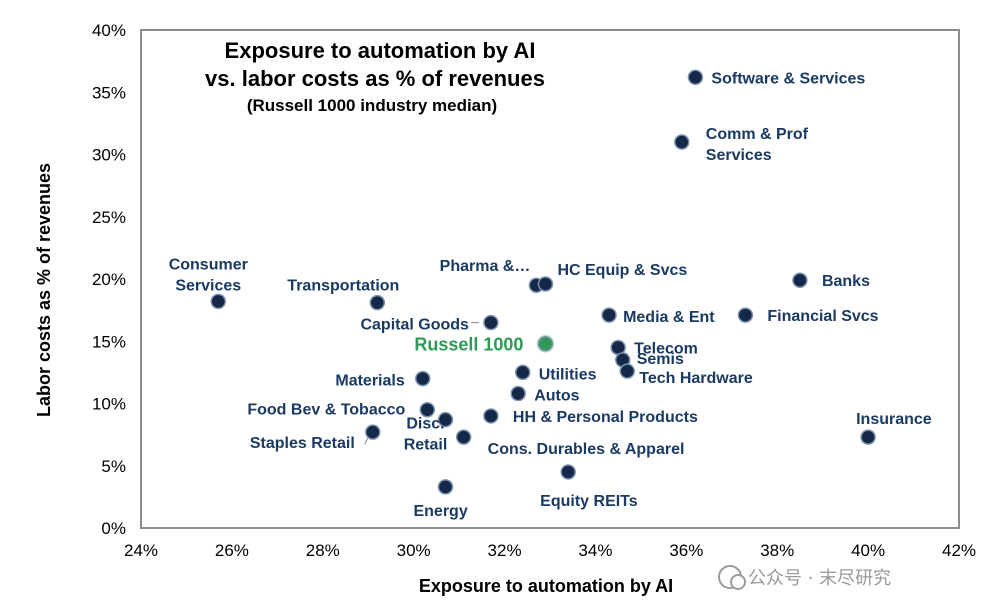 This screenshot has height=613, width=1000. Describe the element at coordinates (788, 78) in the screenshot. I see `label-software-services: Software & Services` at that location.